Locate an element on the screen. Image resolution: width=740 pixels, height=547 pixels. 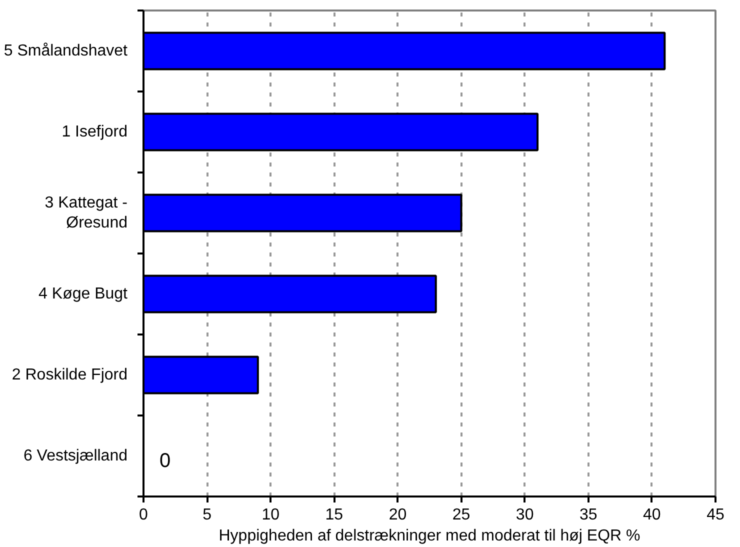
y-tick-label: 1 Isefjord is located at coordinates (95, 132).